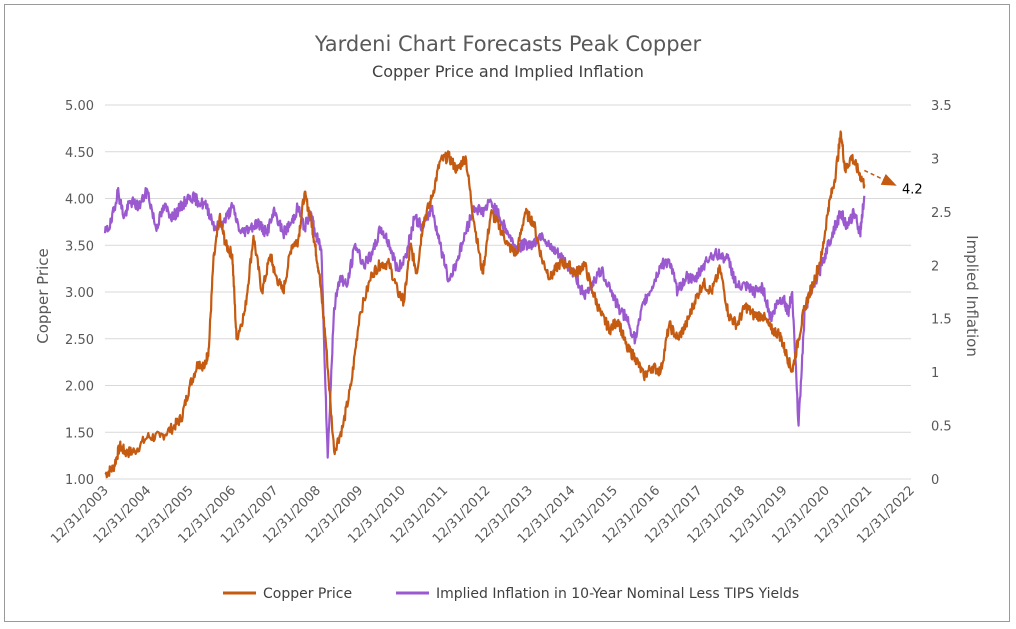 Image resolution: width=1016 pixels, height=629 pixels. What do you see at coordinates (79, 153) in the screenshot?
I see `left-tick-label: 4.50` at bounding box center [79, 153].